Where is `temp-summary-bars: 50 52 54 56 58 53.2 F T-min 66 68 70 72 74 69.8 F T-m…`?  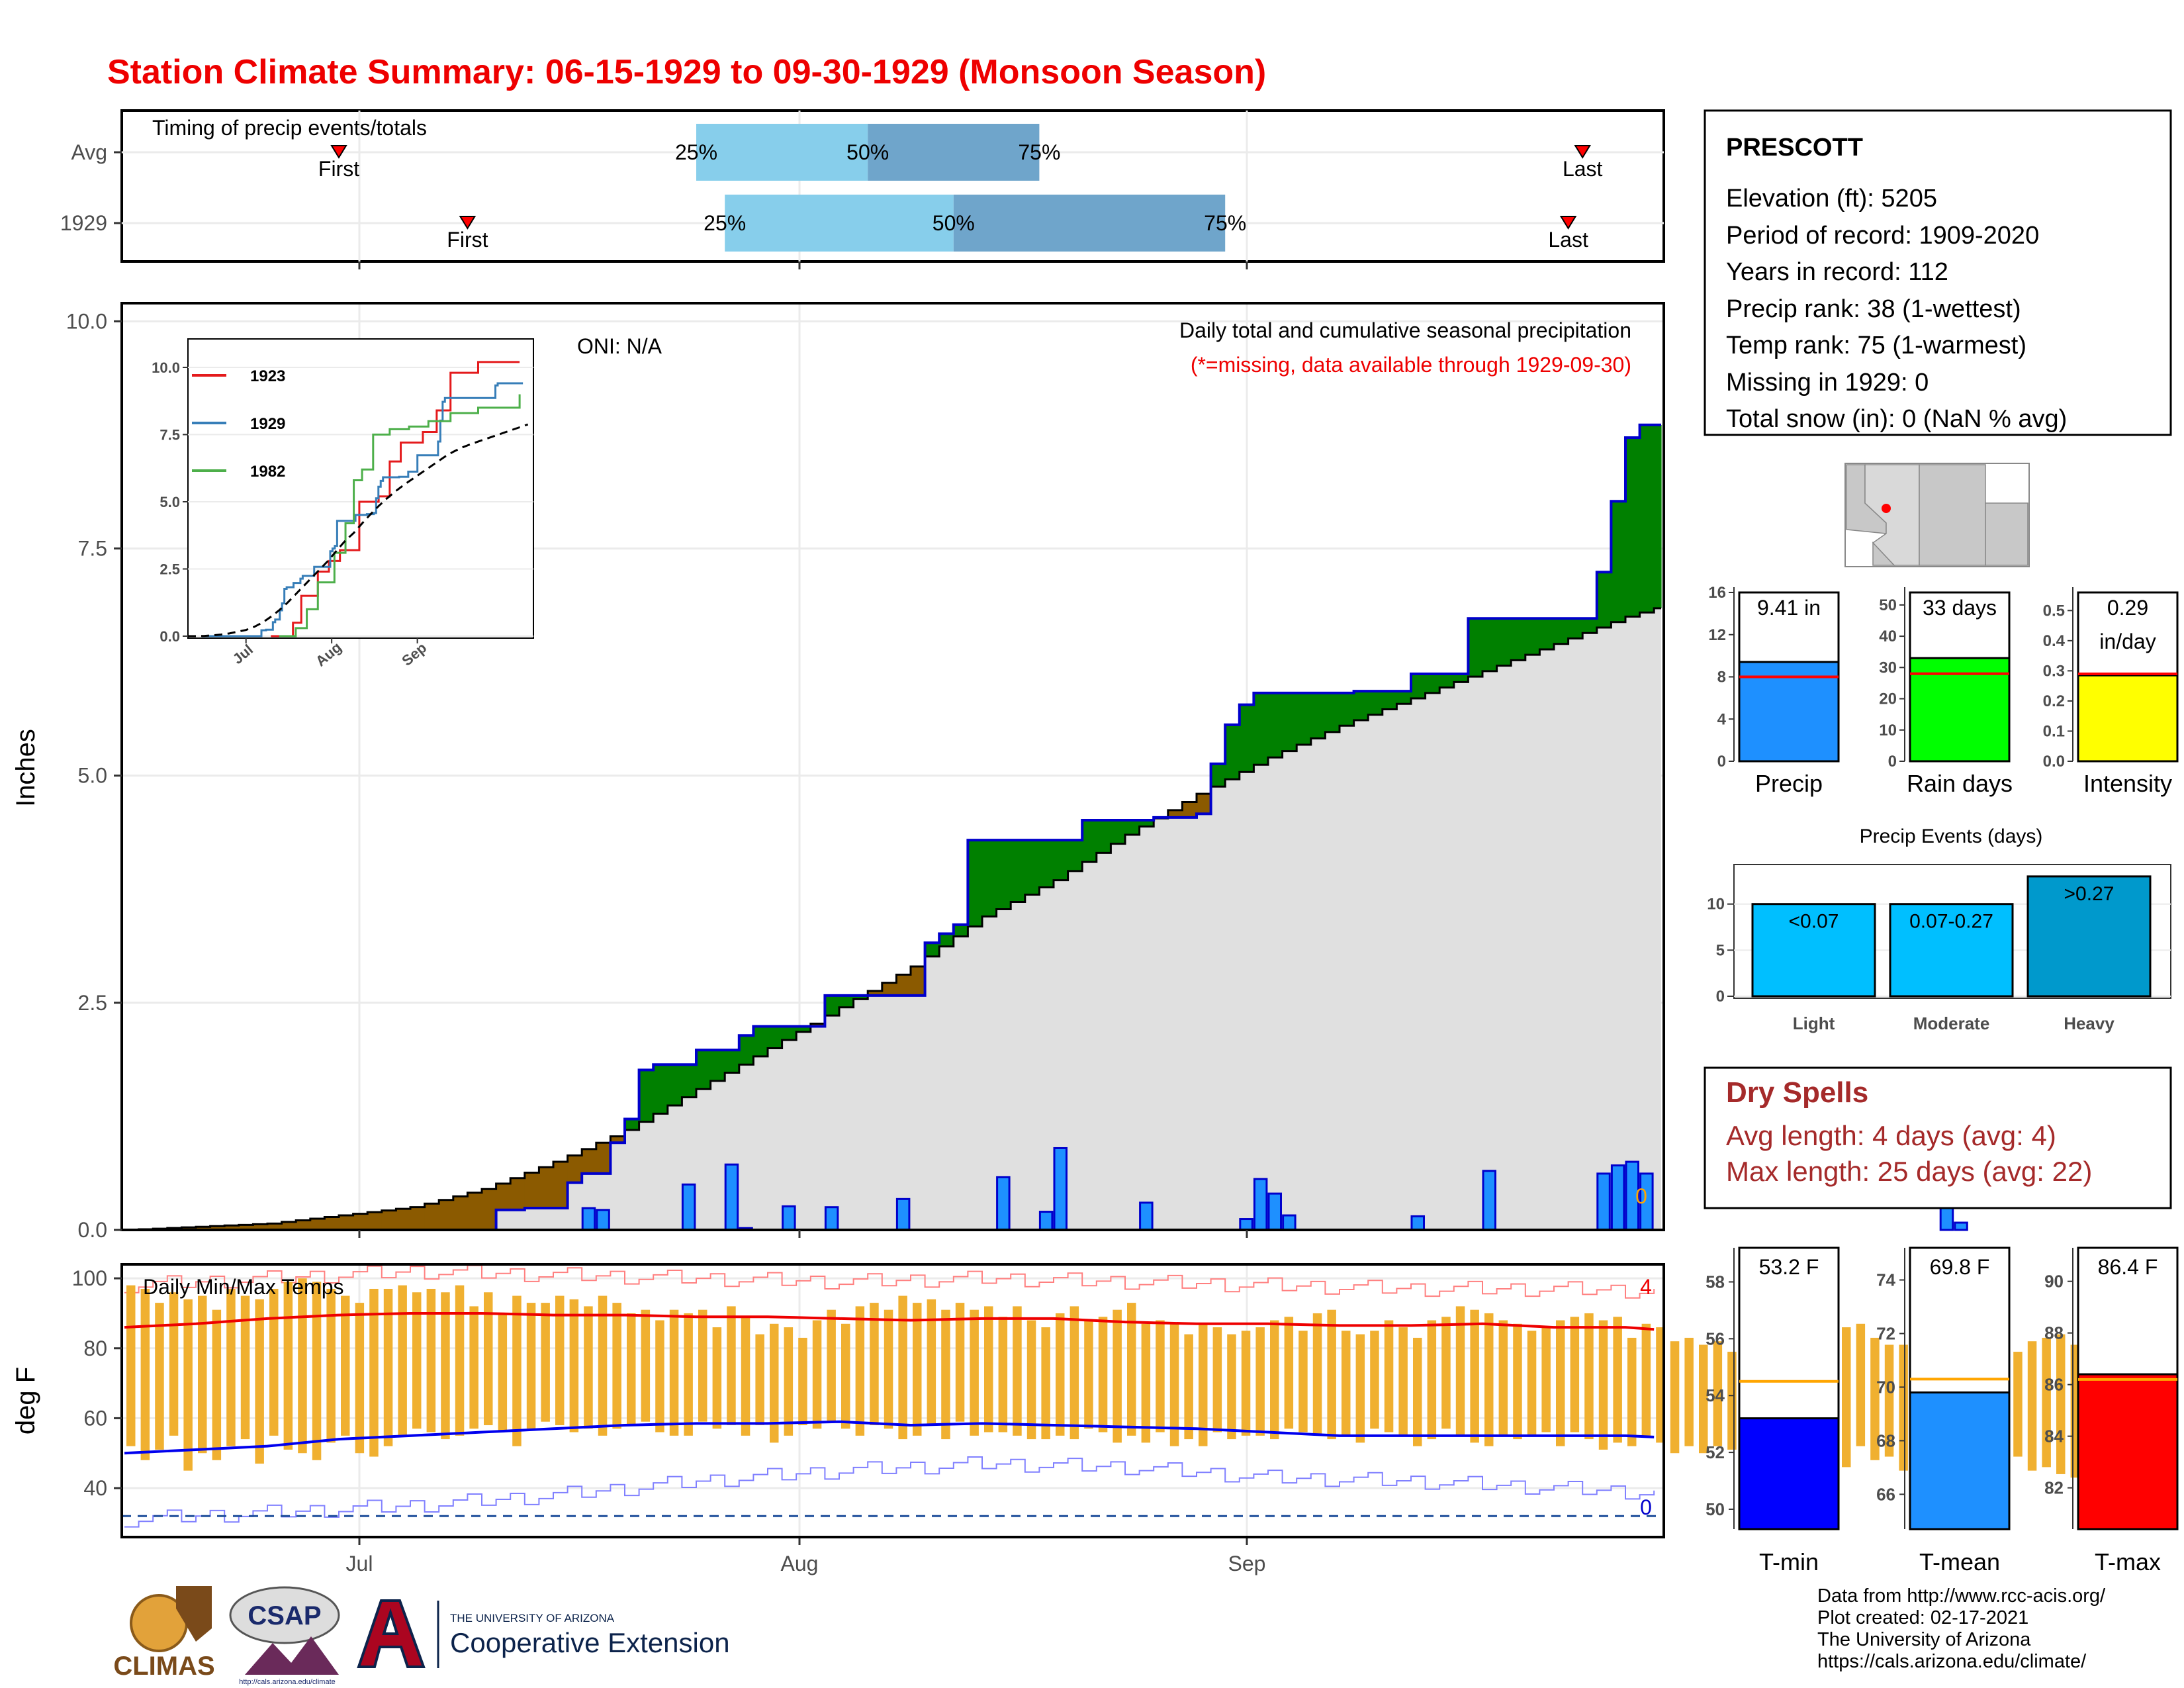
temp-summary-bars: 50 52 54 56 58 53.2 F T-min 66 68 70 72 74 69.8 F T-m… is located at coordinates (1942, 1410).